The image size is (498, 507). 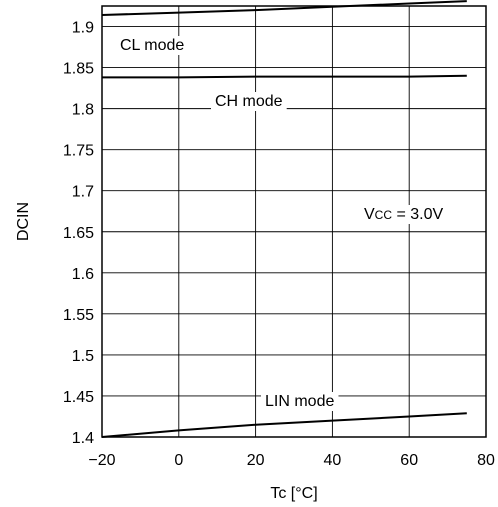 I want to click on series-label-ch-mode: CH mode, so click(x=249, y=101).